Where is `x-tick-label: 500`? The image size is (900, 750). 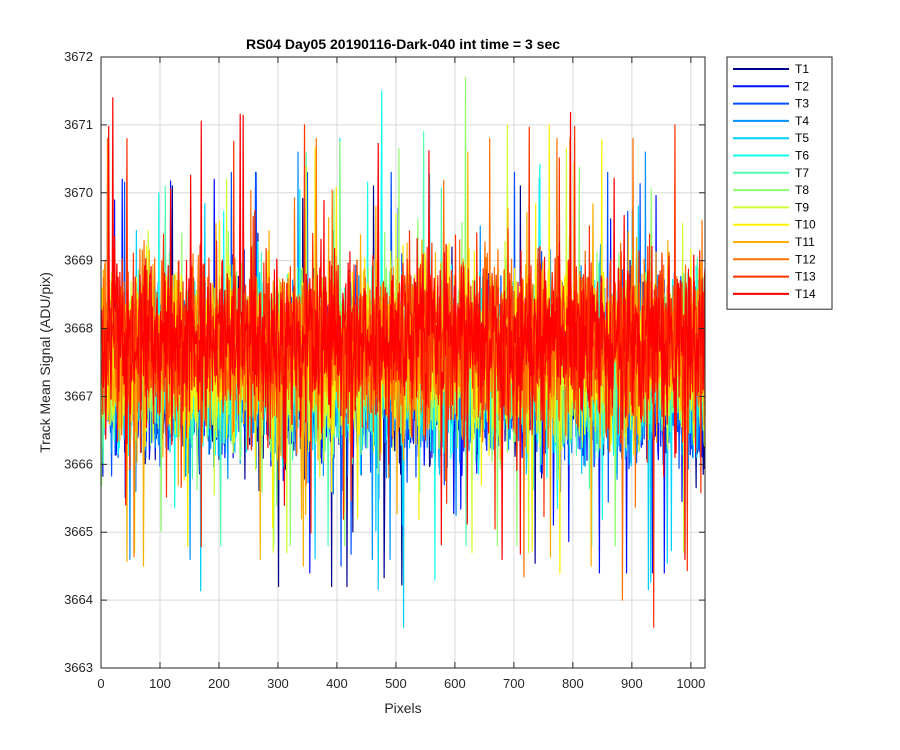 x-tick-label: 500 is located at coordinates (396, 683).